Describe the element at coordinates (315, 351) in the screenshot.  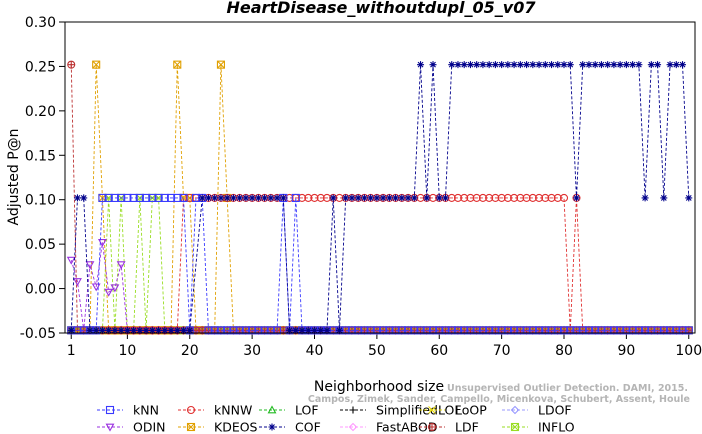
I see `x-tick-label: 40` at that location.